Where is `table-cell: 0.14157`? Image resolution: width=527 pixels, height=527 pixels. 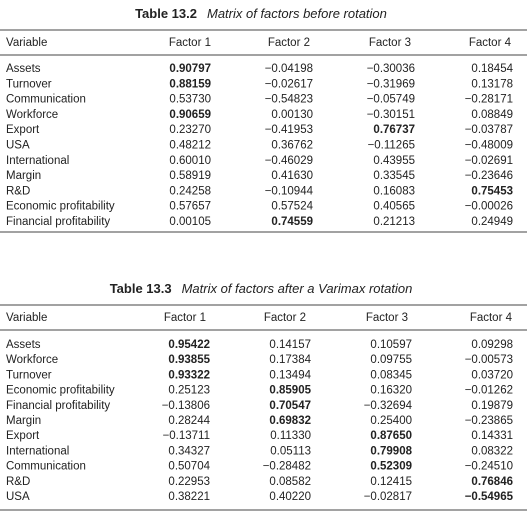 table-cell: 0.14157 is located at coordinates (290, 345).